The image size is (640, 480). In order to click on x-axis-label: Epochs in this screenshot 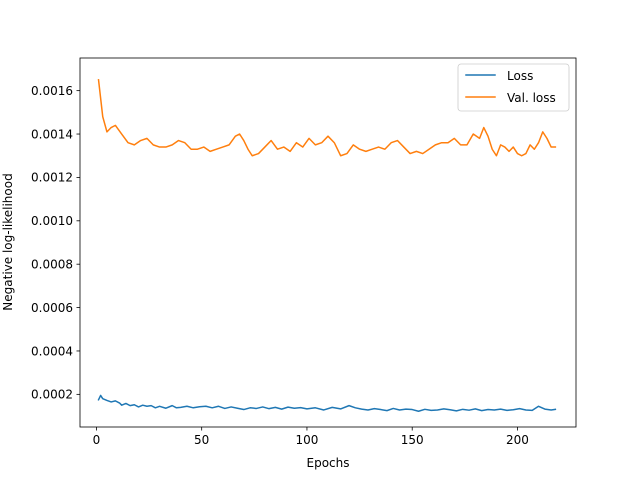, I will do `click(328, 463)`.